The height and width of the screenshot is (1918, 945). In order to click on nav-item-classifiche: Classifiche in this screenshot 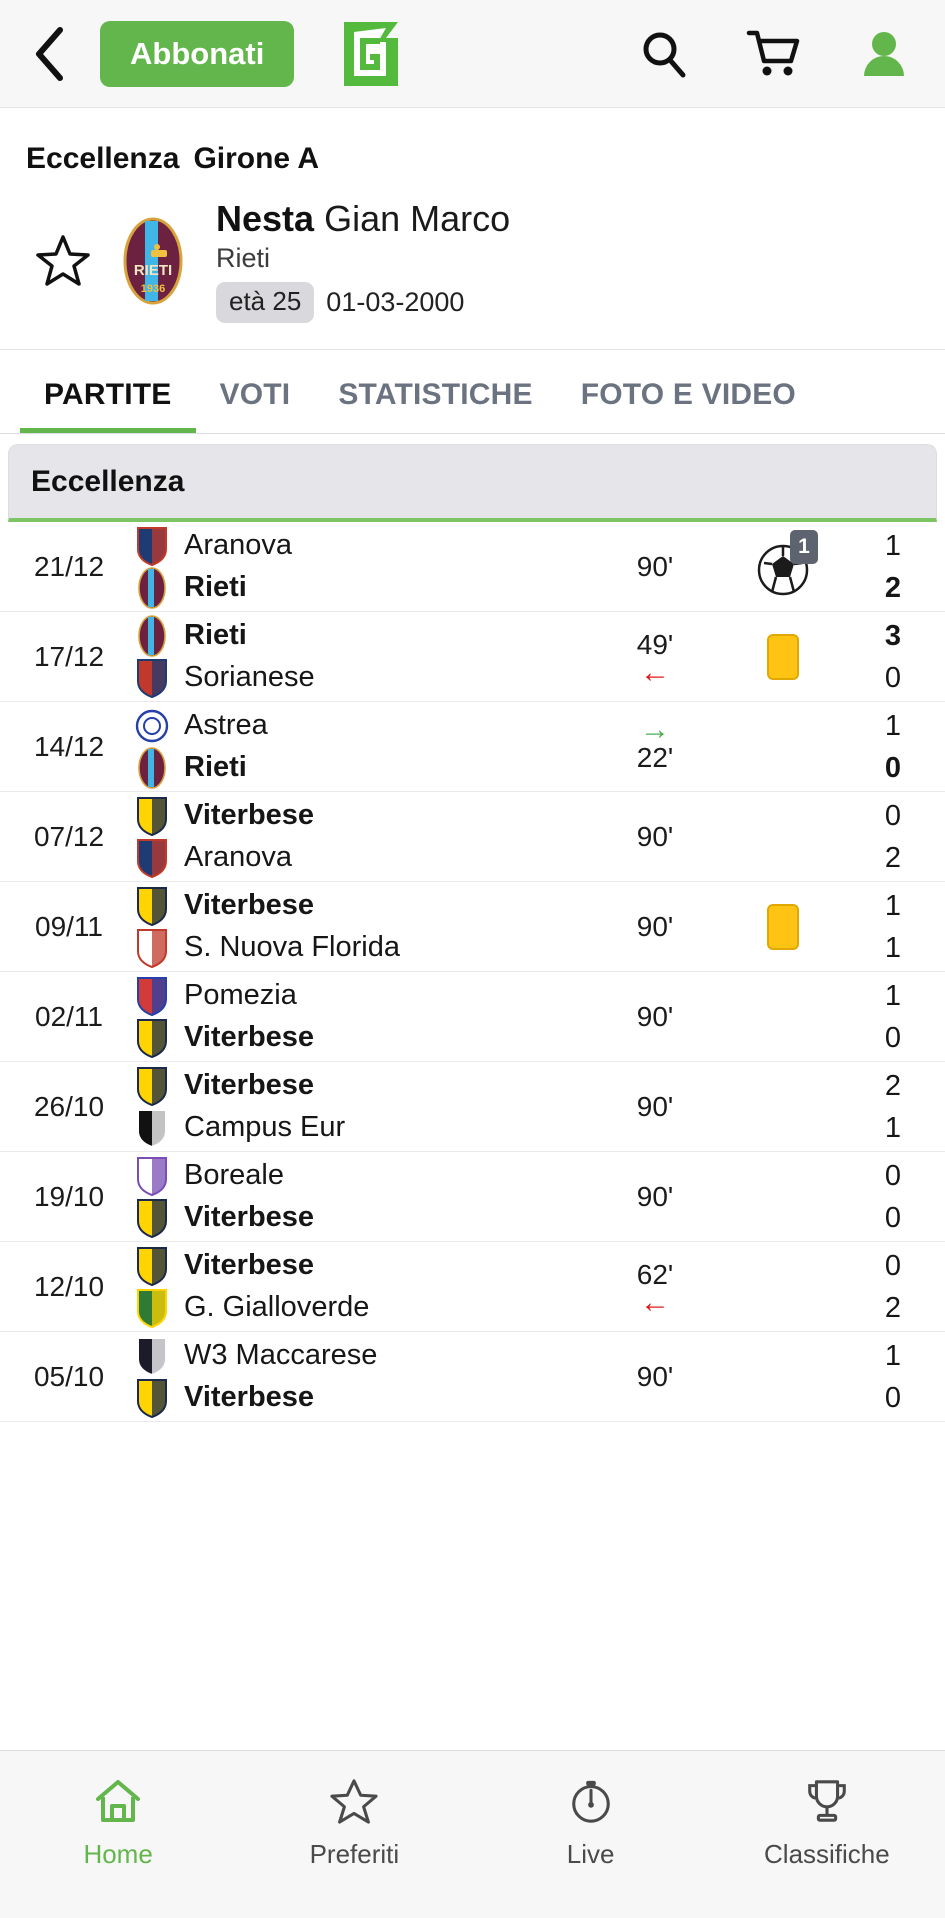, I will do `click(827, 1821)`.